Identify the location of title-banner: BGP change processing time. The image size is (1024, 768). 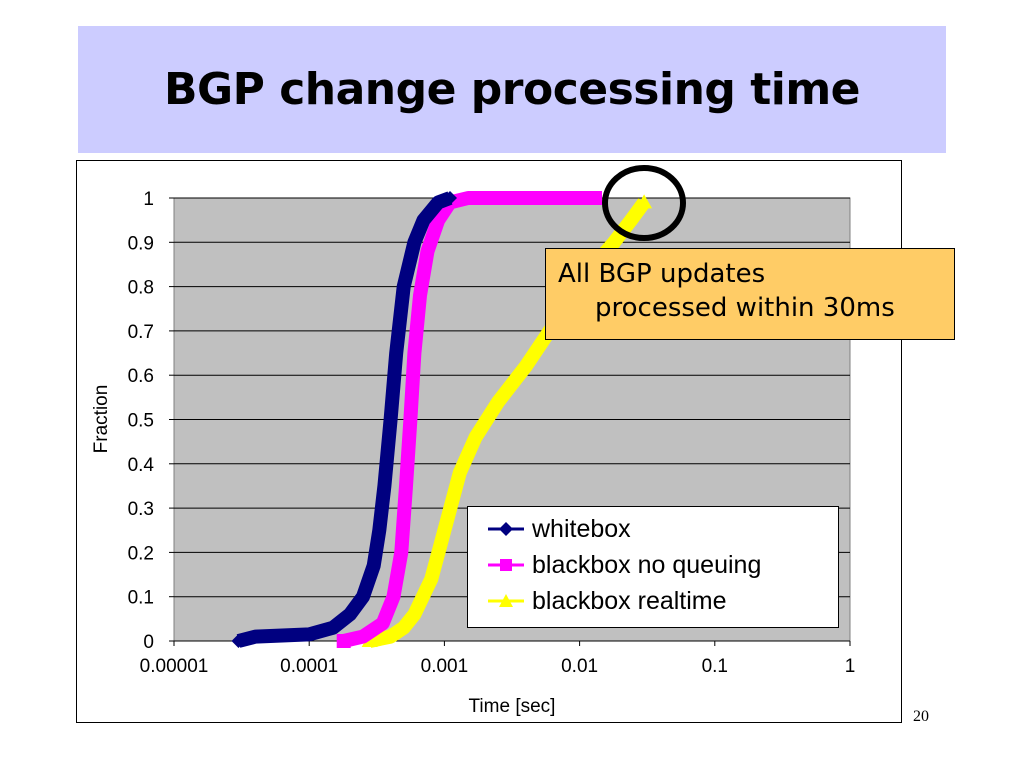
(512, 89).